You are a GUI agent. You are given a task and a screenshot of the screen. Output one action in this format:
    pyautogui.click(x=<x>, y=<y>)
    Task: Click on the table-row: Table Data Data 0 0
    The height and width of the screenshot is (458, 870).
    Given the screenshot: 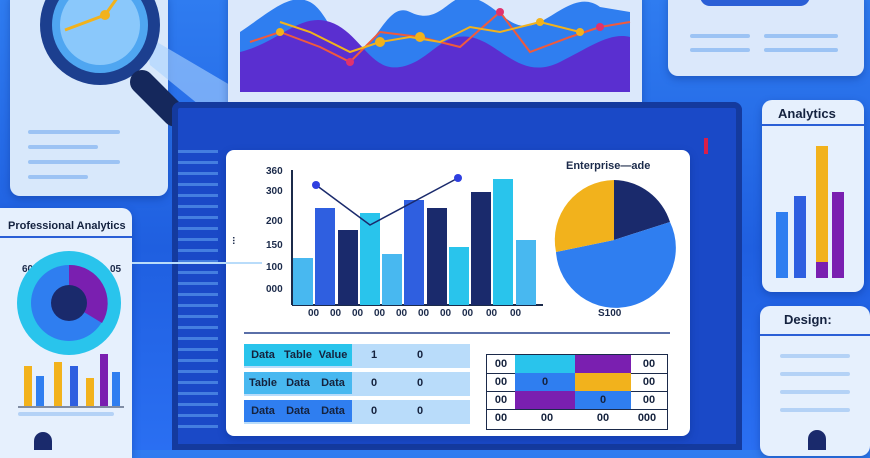 What is the action you would take?
    pyautogui.click(x=357, y=384)
    